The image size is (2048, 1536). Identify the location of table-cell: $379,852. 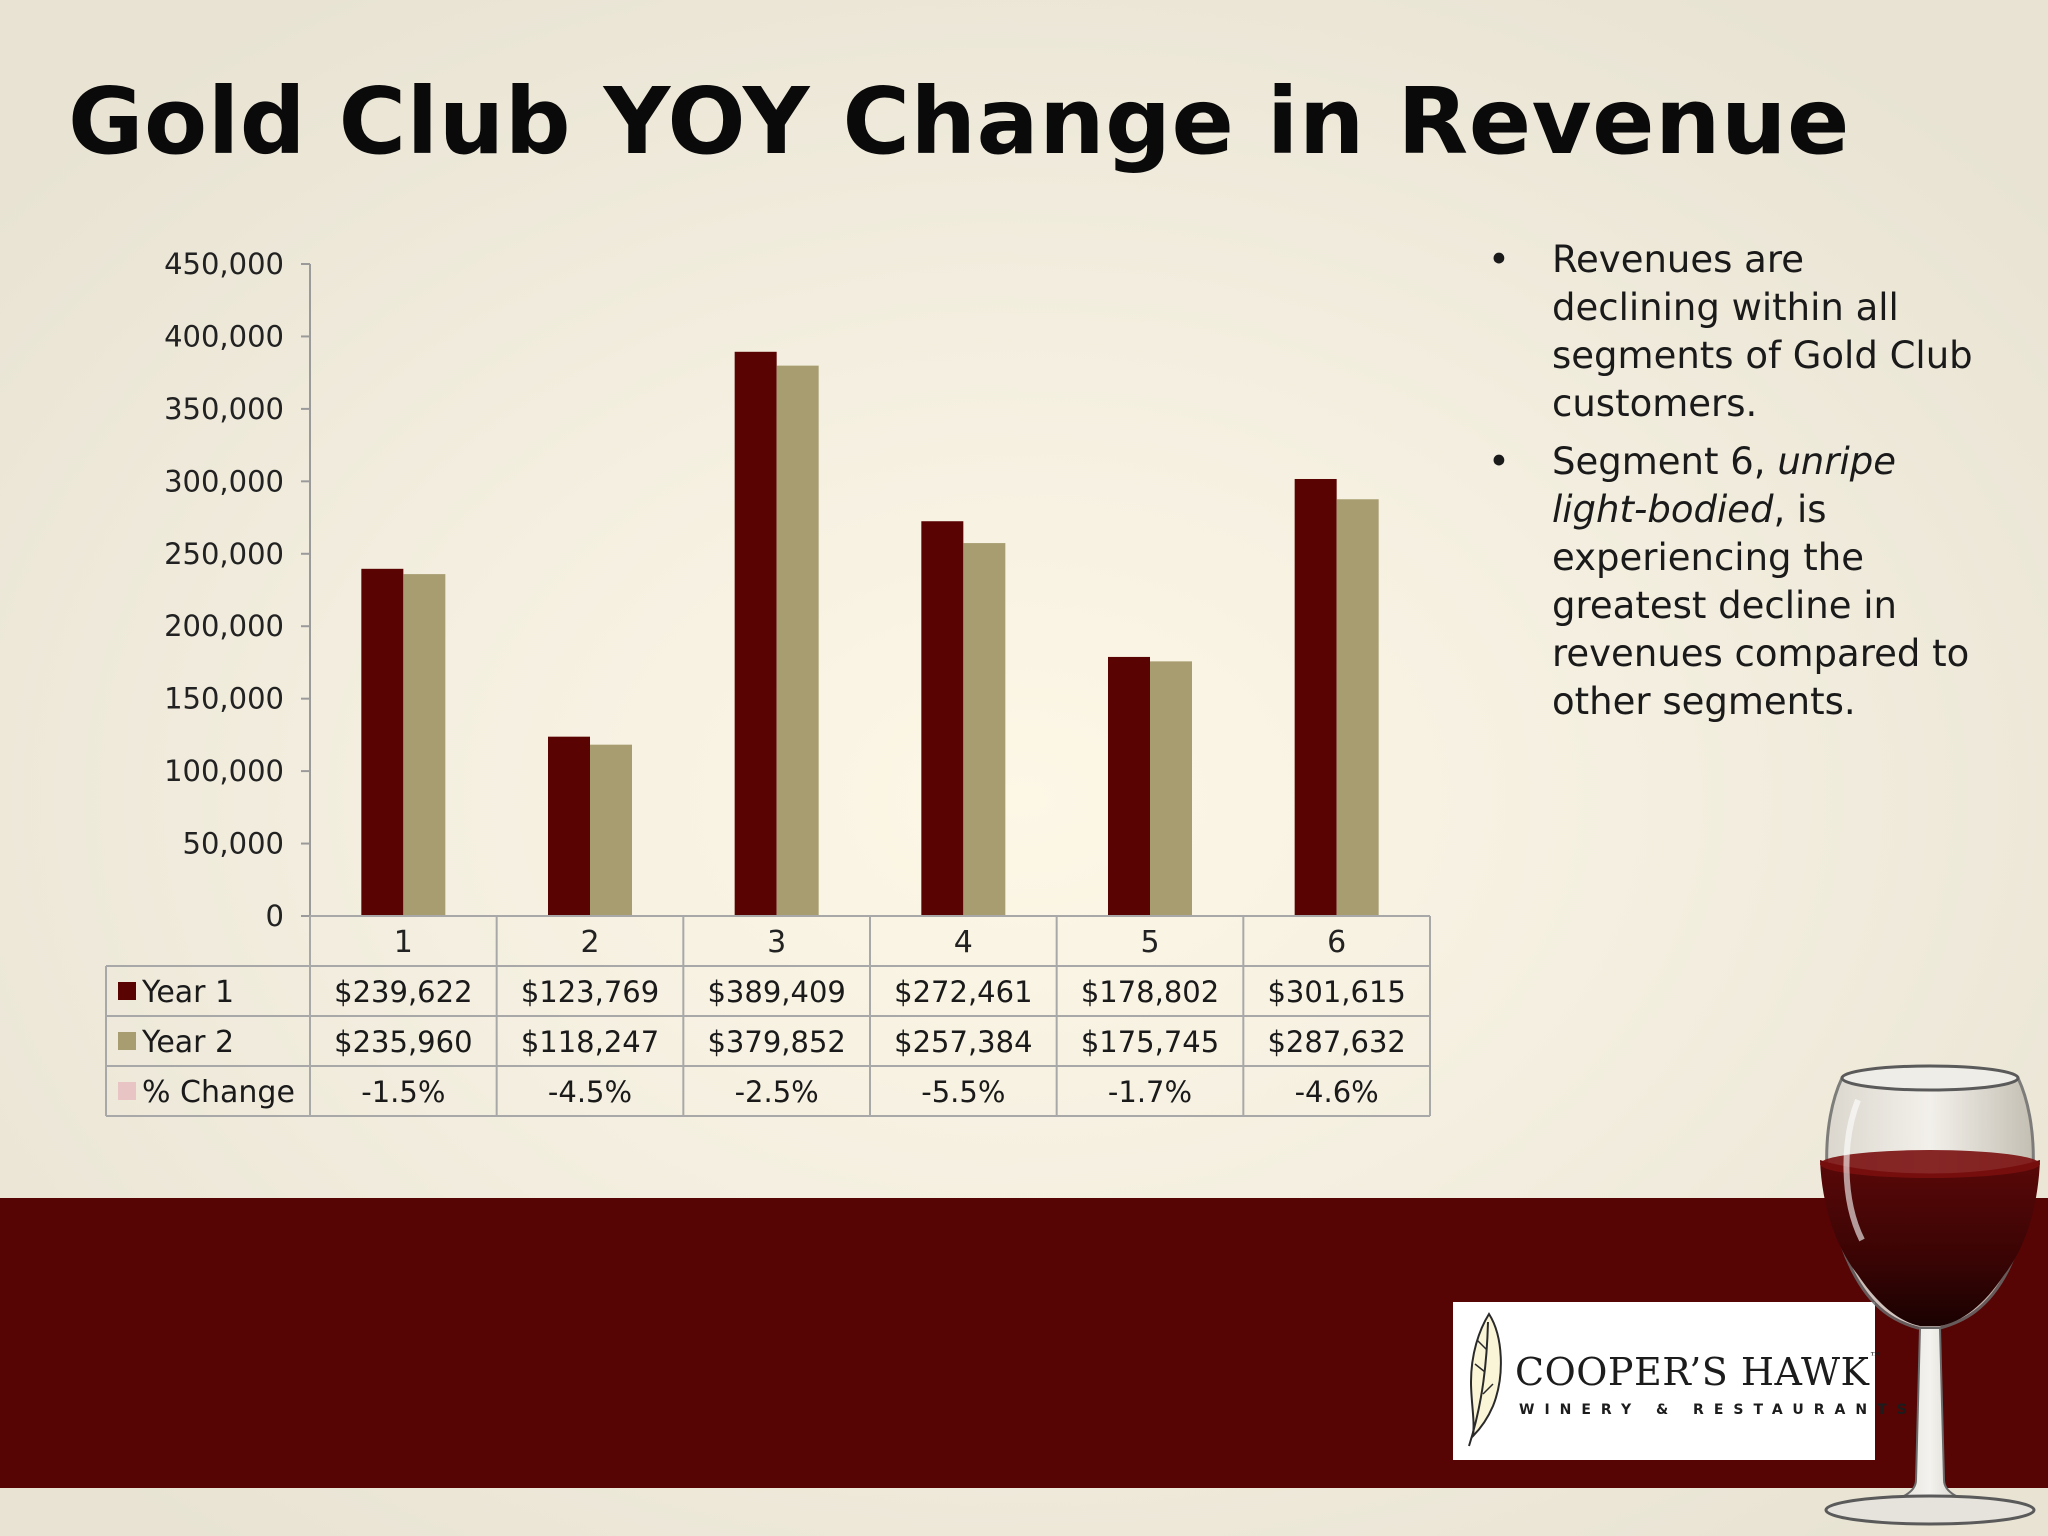
(776, 1042).